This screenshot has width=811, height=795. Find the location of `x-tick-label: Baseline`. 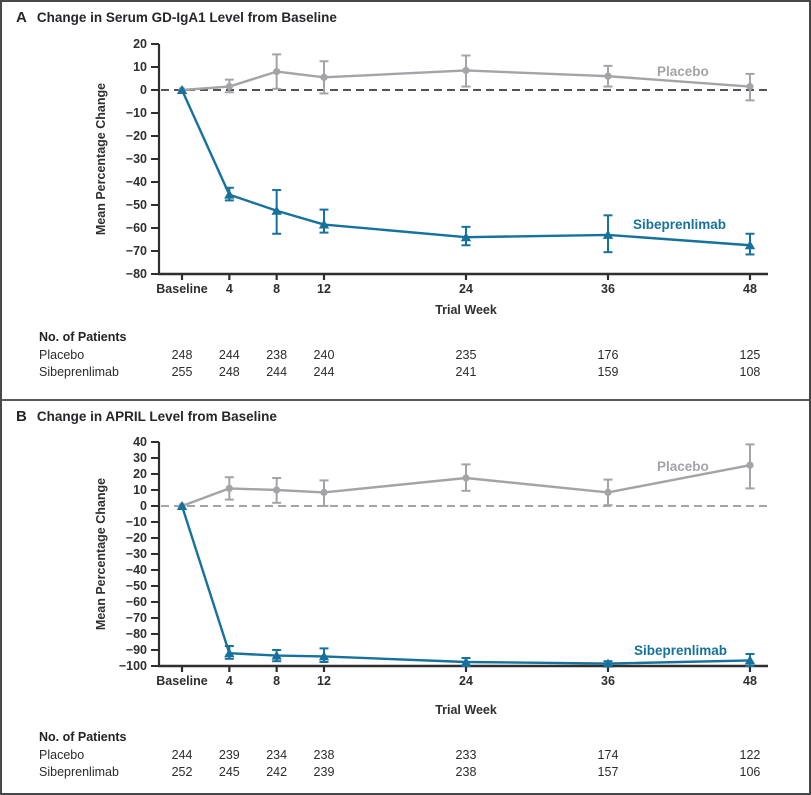

x-tick-label: Baseline is located at coordinates (181, 681).